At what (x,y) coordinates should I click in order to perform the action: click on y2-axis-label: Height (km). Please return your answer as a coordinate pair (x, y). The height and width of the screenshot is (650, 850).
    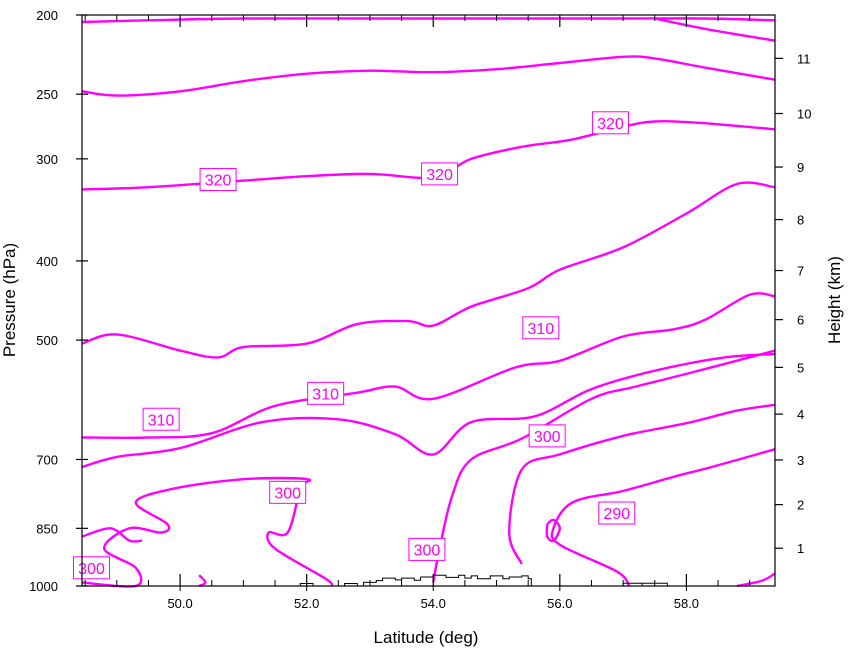
    Looking at the image, I should click on (834, 300).